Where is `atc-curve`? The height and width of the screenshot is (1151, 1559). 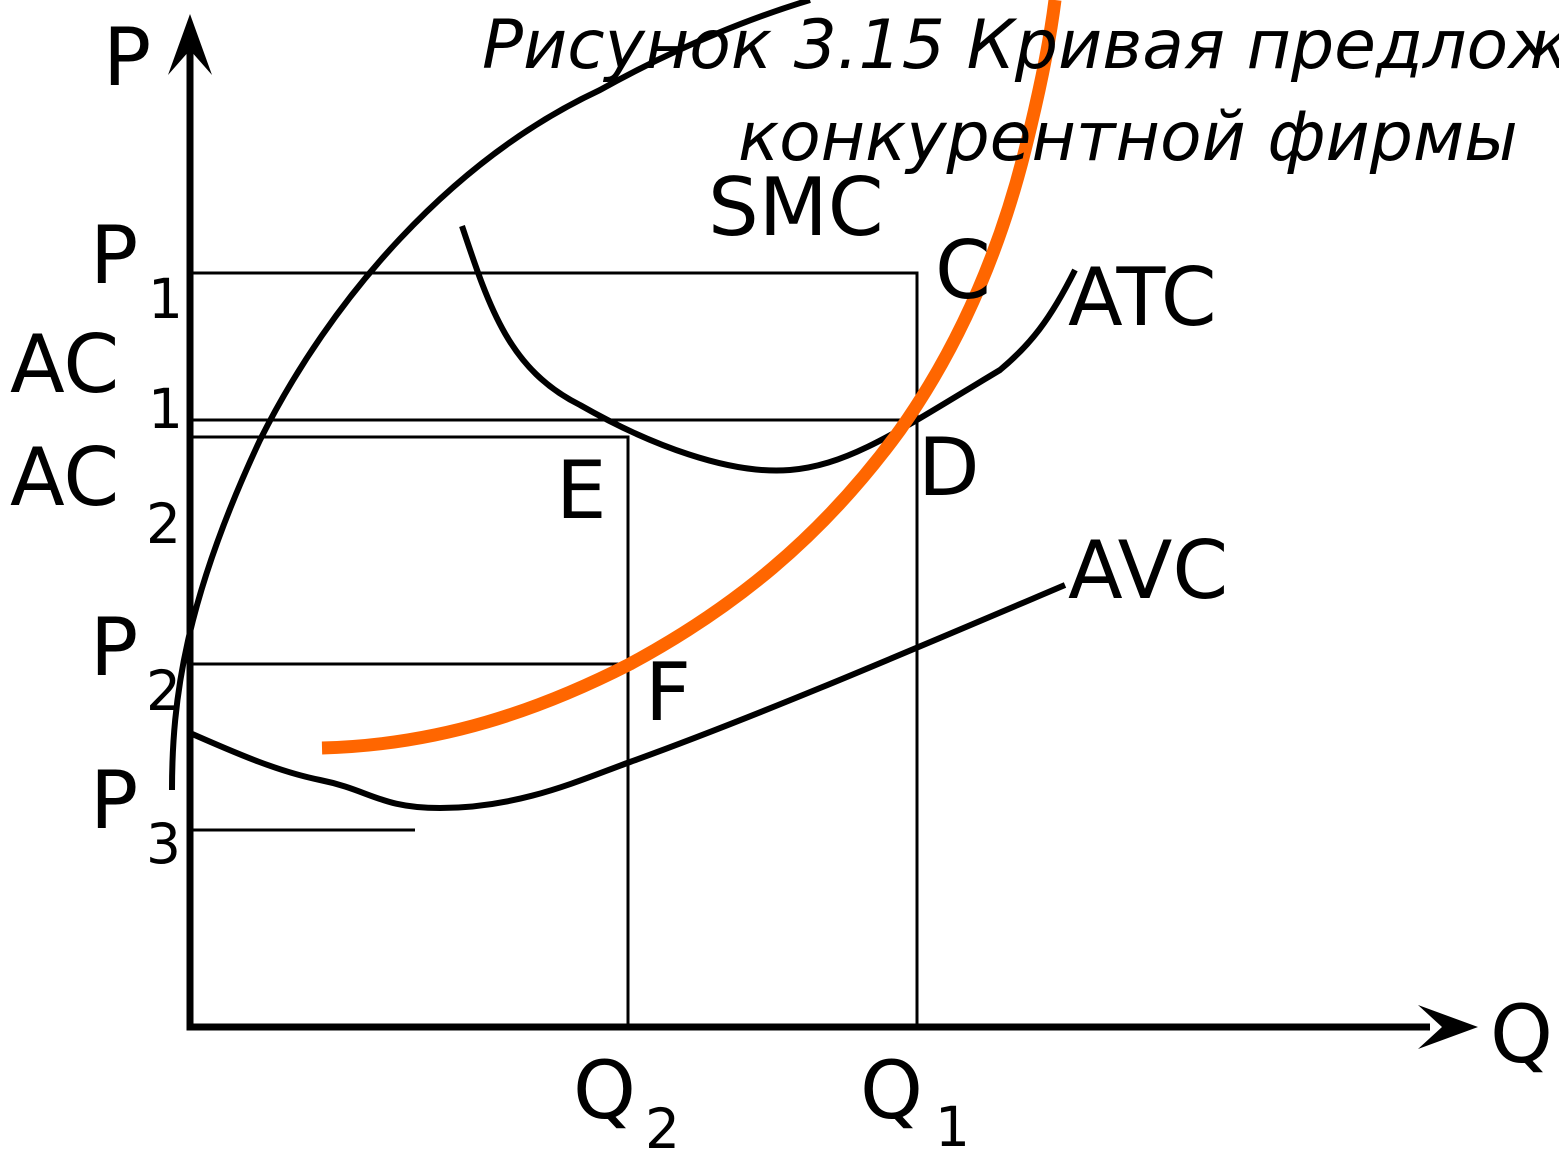
atc-curve is located at coordinates (768, 349).